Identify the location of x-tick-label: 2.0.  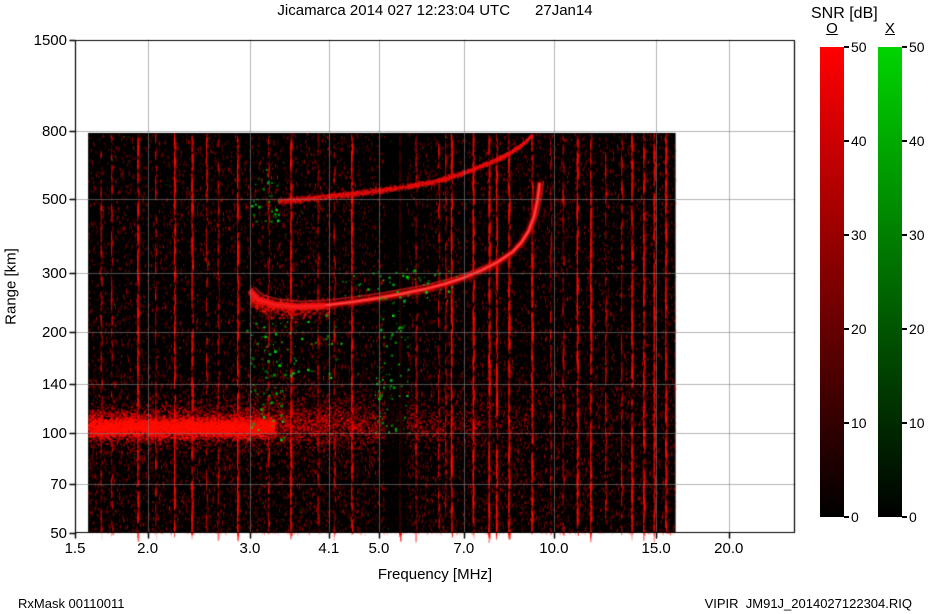
(148, 548).